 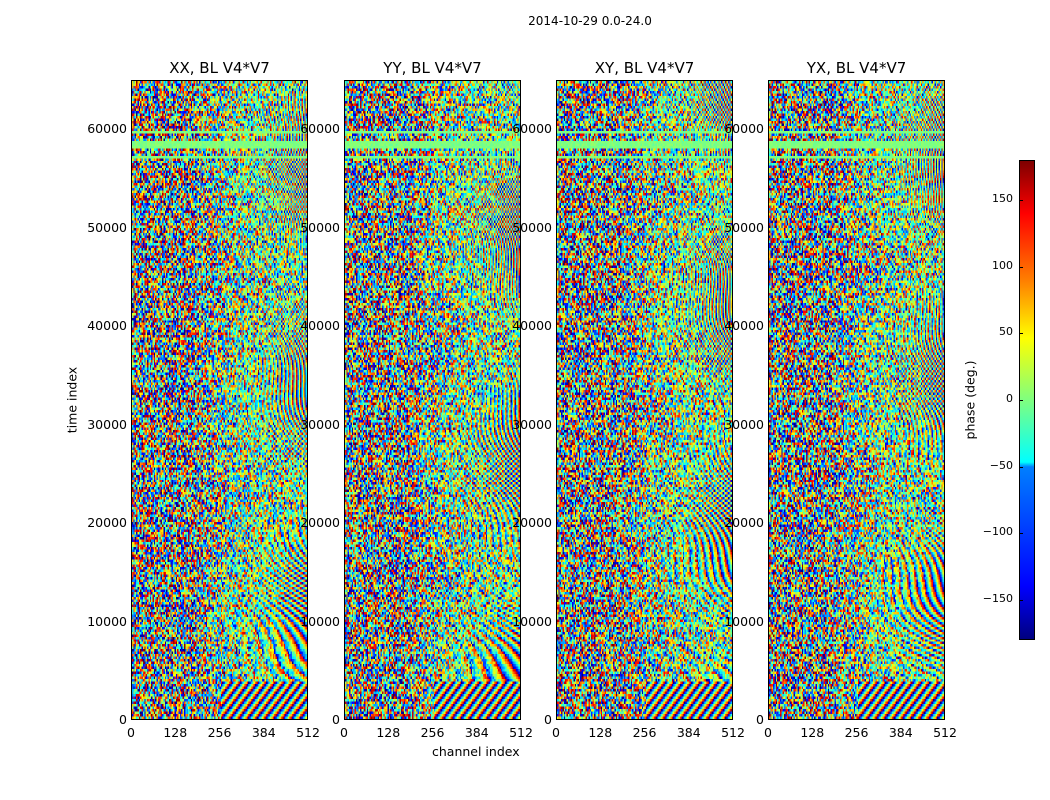 What do you see at coordinates (1006, 332) in the screenshot?
I see `colorbar-tick-label: 50` at bounding box center [1006, 332].